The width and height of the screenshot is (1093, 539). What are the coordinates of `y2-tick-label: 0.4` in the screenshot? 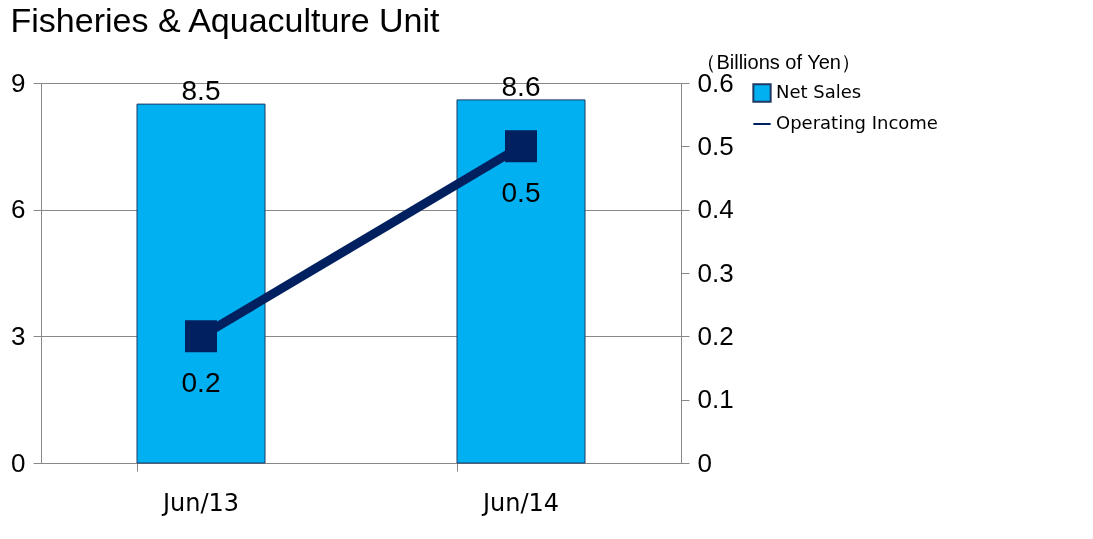 It's located at (715, 209).